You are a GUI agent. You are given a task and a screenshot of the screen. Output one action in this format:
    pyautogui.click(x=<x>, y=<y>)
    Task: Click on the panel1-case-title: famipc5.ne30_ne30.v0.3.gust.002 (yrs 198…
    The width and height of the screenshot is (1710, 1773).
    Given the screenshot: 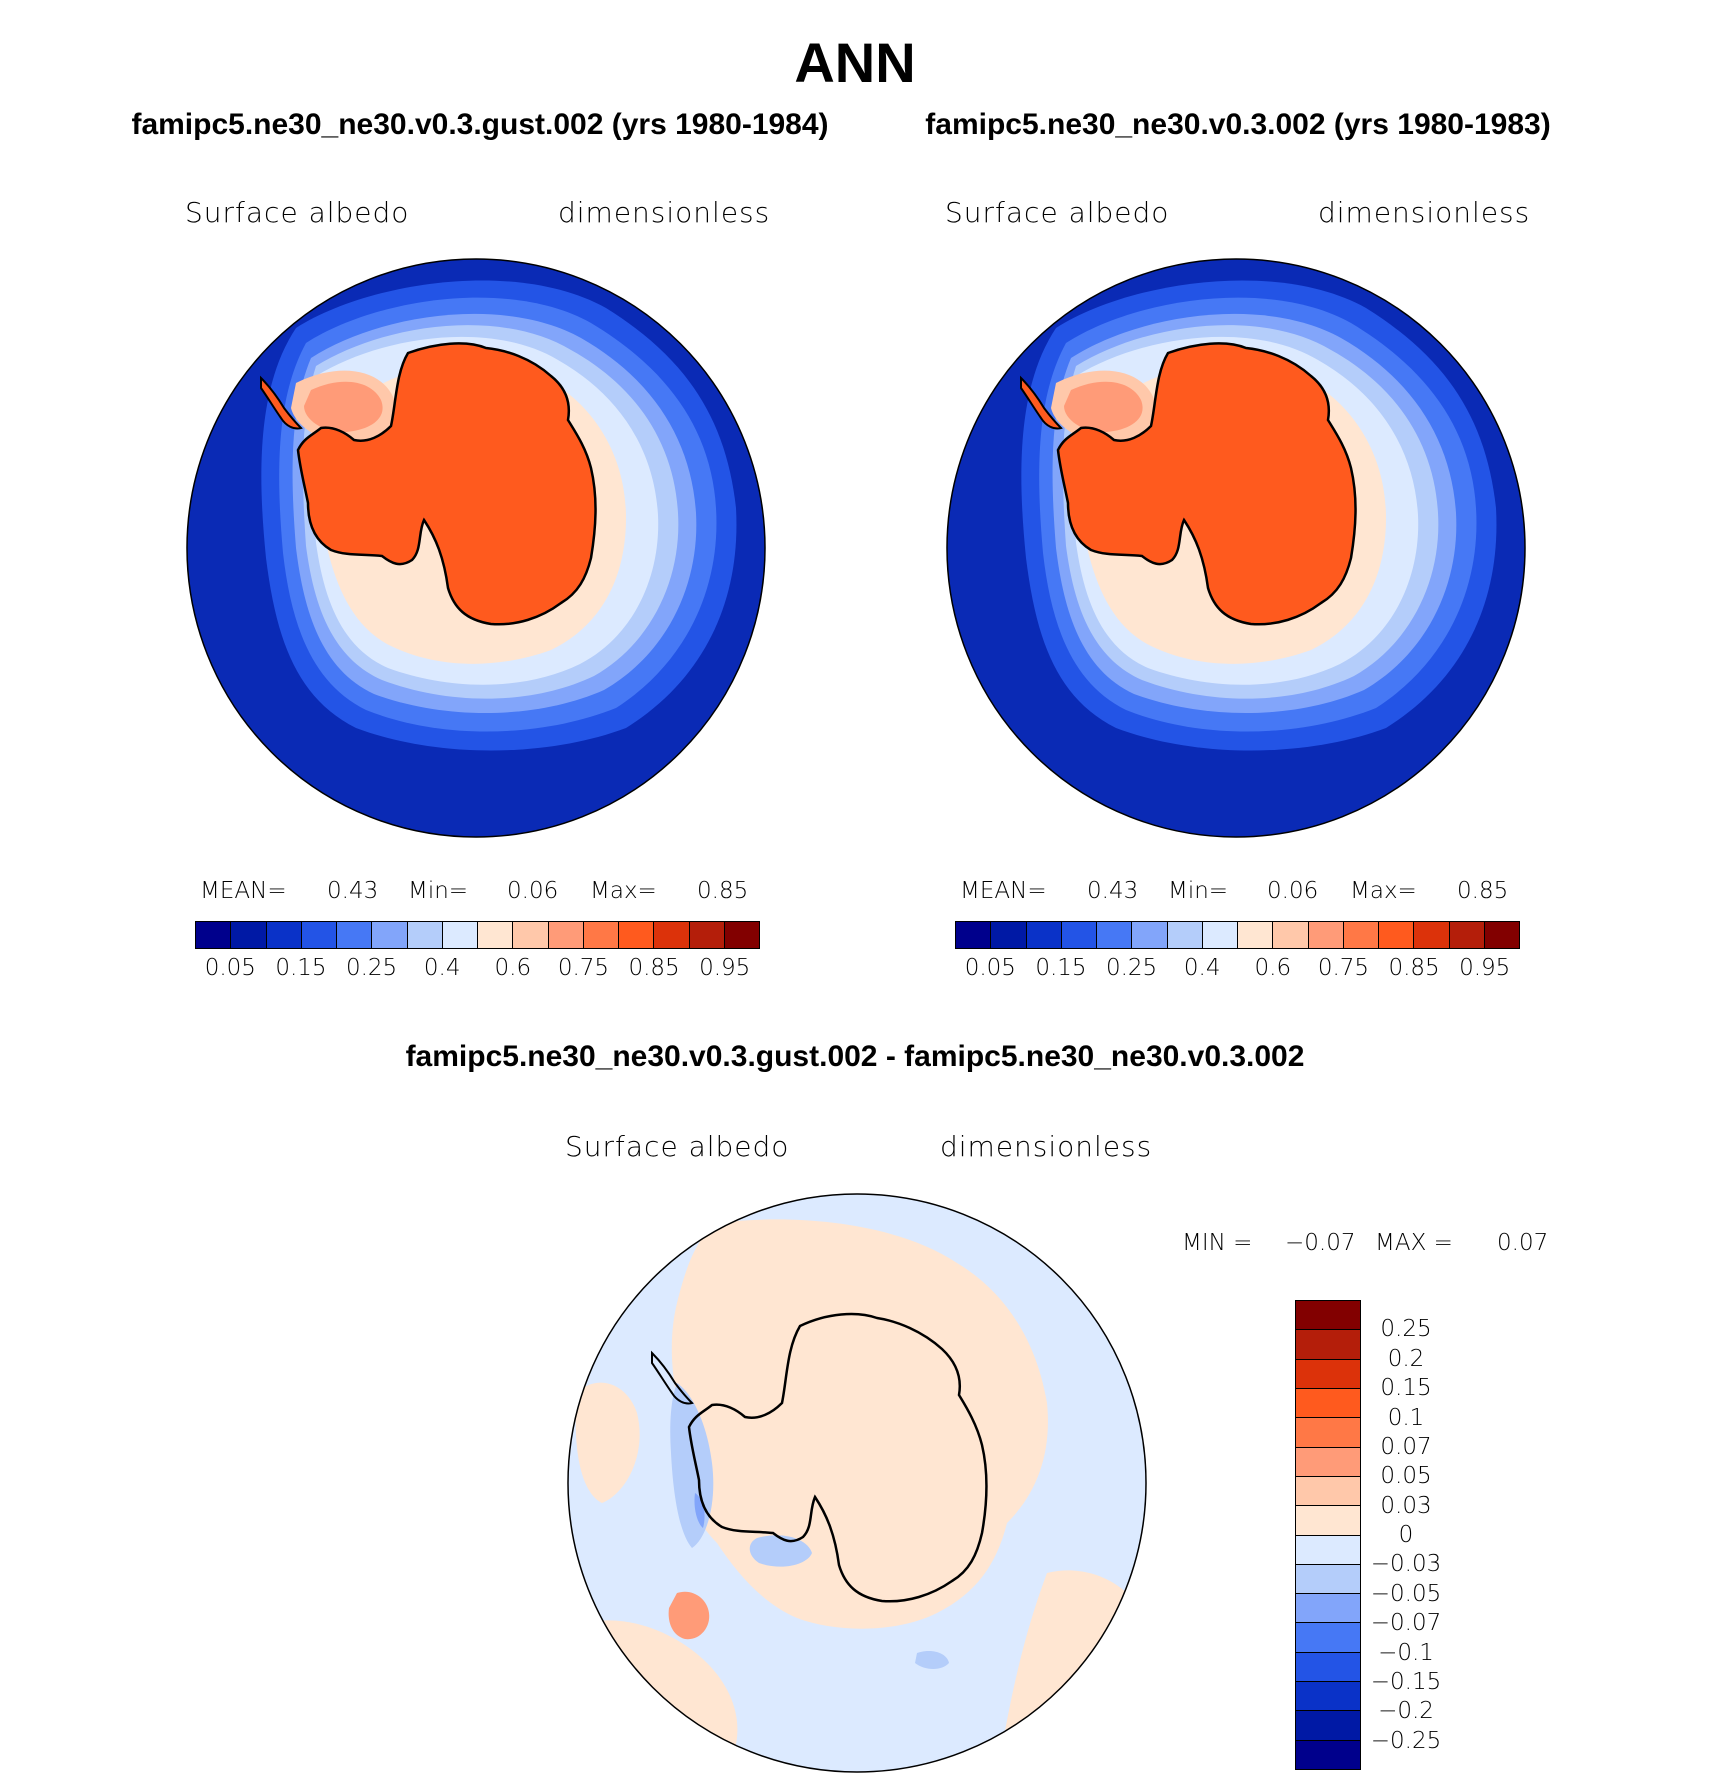 What is the action you would take?
    pyautogui.click(x=480, y=124)
    